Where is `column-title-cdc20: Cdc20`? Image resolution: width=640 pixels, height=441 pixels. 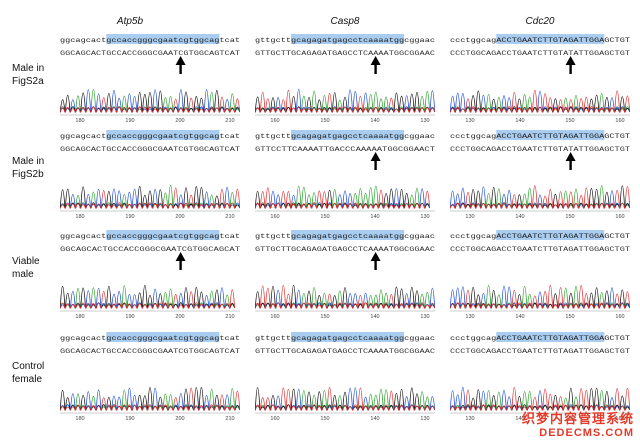
column-title-cdc20: Cdc20 is located at coordinates (540, 21).